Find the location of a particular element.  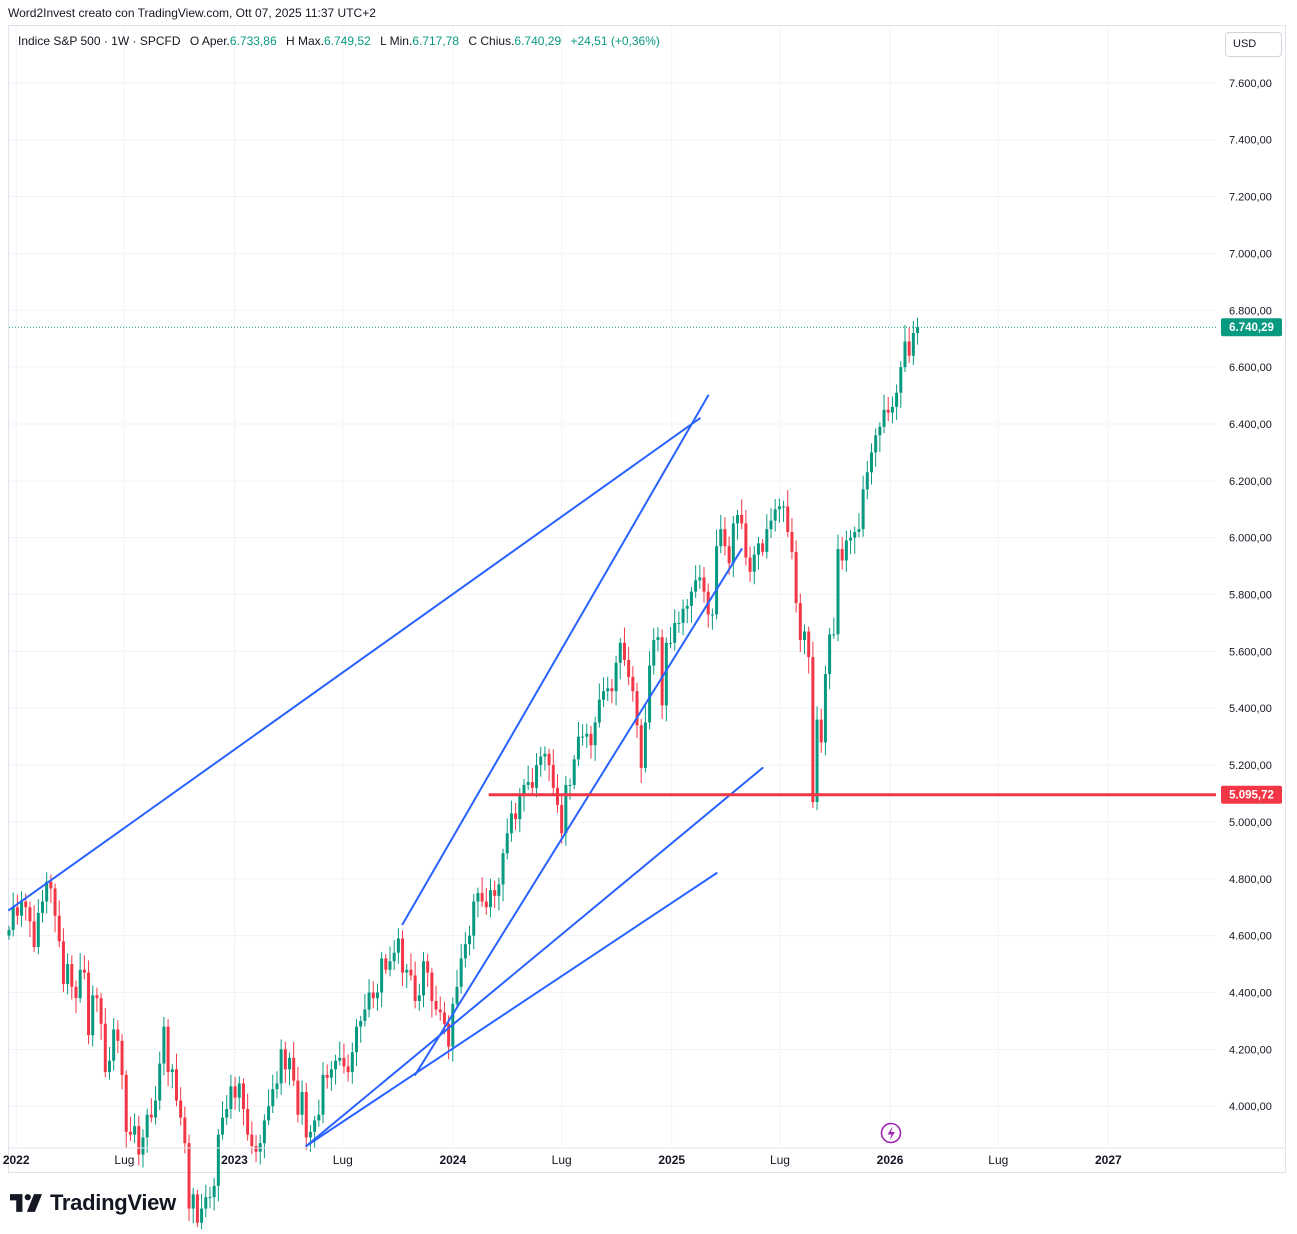

open-prefix: Aper. is located at coordinates (215, 41).